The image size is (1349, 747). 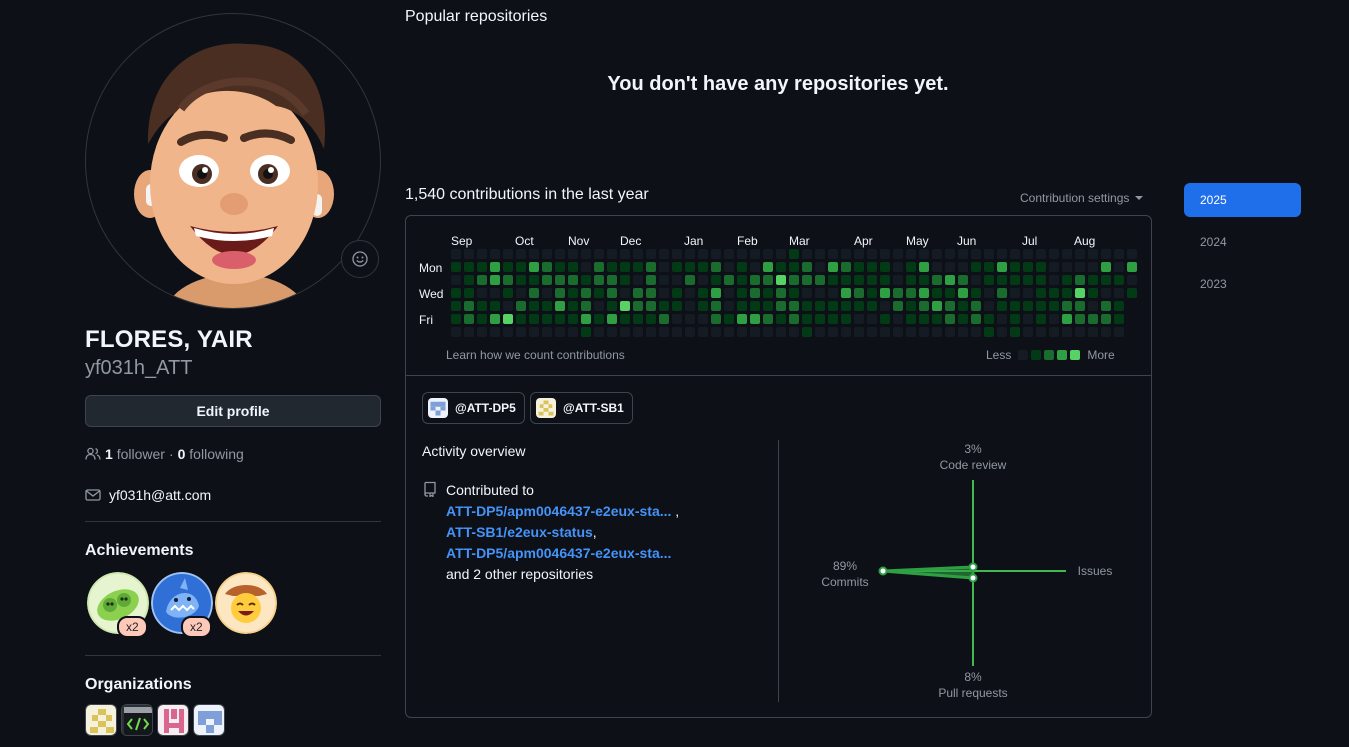 What do you see at coordinates (233, 411) in the screenshot?
I see `edit-profile-button: Edit profile` at bounding box center [233, 411].